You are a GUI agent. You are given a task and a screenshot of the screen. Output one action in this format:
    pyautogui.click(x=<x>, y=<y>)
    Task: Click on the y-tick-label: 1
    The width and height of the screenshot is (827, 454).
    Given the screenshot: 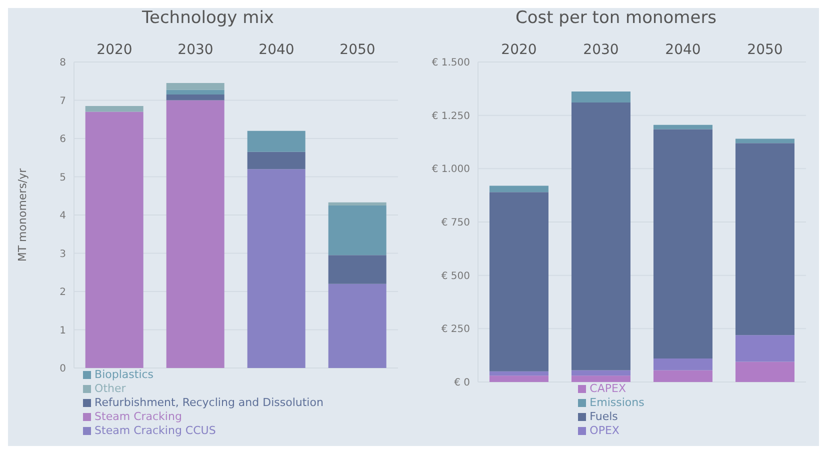 What is the action you would take?
    pyautogui.click(x=63, y=330)
    